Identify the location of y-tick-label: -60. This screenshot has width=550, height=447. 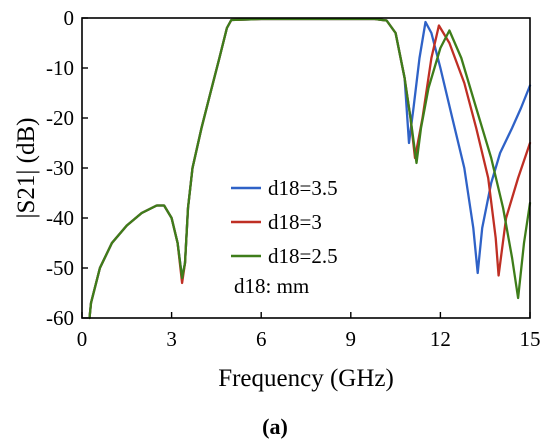
(60, 318).